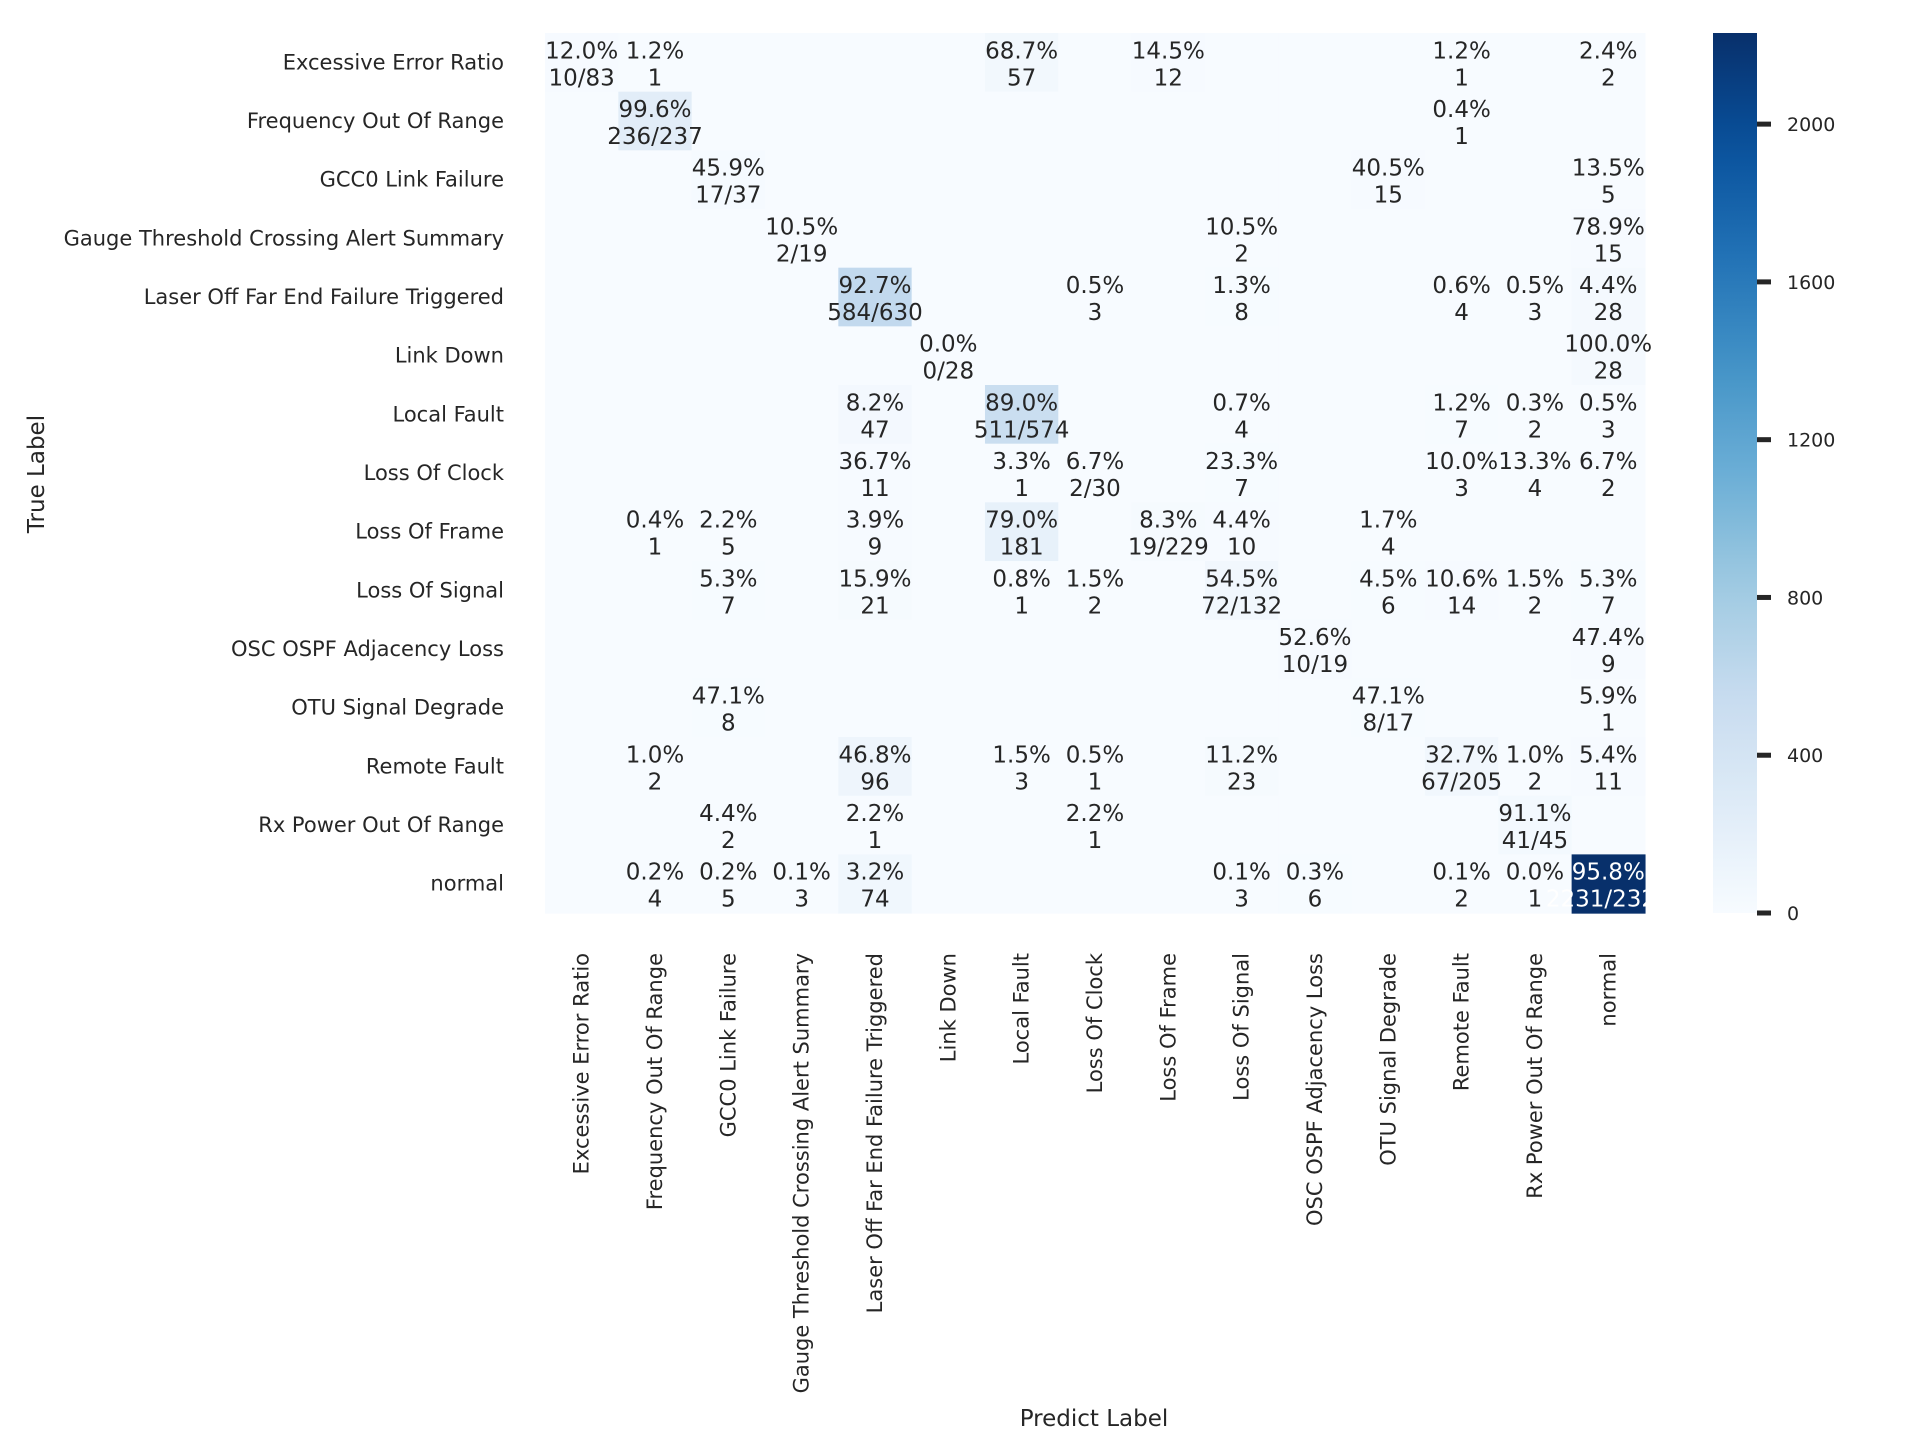  Describe the element at coordinates (875, 403) in the screenshot. I see `cell-percent-label: 8.2%` at that location.